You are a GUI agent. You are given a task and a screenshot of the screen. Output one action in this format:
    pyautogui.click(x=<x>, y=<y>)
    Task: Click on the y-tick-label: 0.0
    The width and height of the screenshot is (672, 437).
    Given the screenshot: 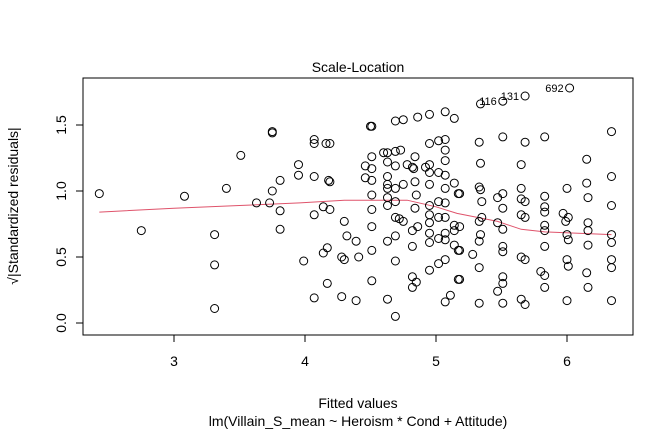 What is the action you would take?
    pyautogui.click(x=61, y=323)
    